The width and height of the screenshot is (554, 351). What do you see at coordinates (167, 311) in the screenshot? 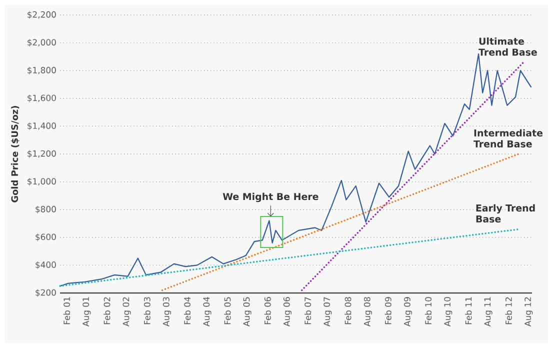
I see `x-tick-label: Aug 03` at bounding box center [167, 311].